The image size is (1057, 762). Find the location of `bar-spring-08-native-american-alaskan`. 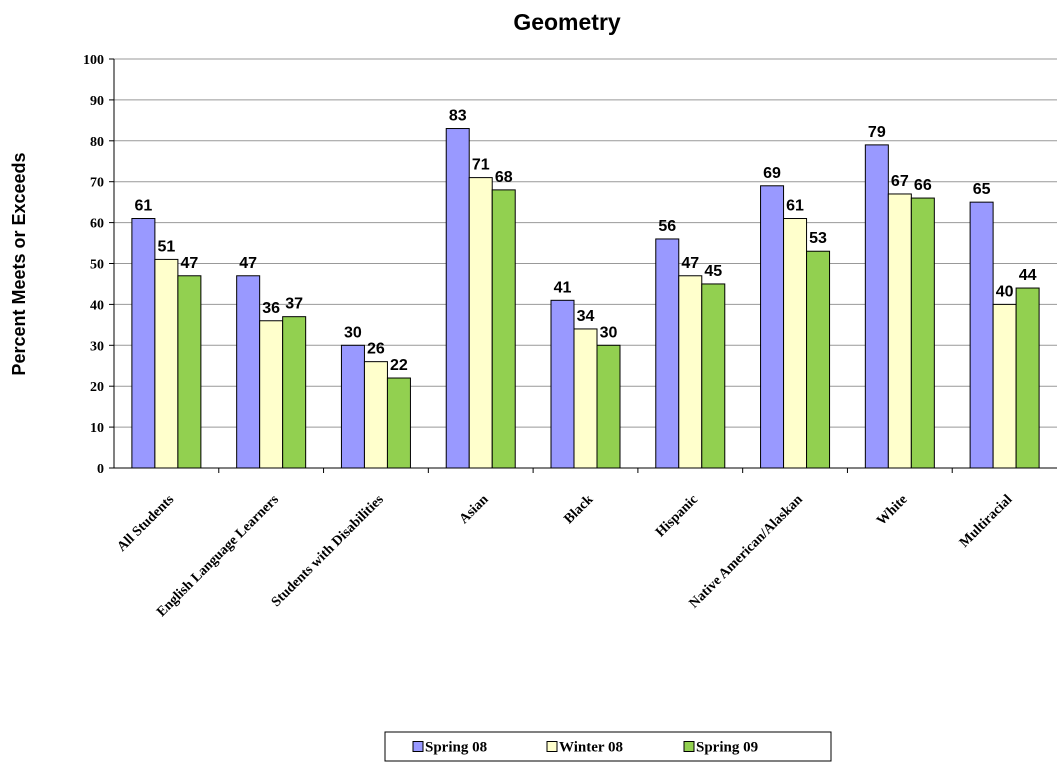

bar-spring-08-native-american-alaskan is located at coordinates (772, 327).